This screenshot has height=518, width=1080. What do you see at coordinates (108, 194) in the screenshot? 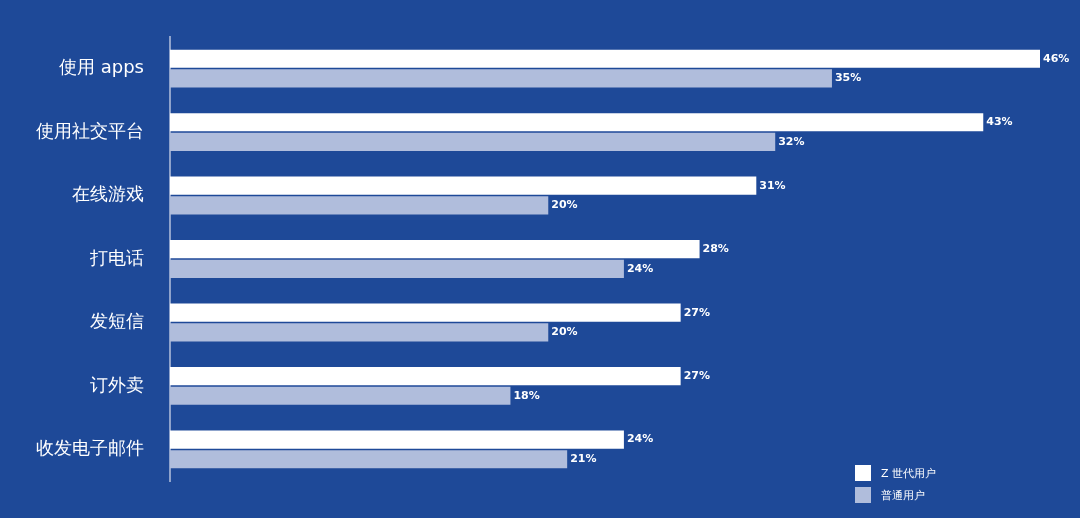
I see `y-tick-label: 在线游戏` at bounding box center [108, 194].